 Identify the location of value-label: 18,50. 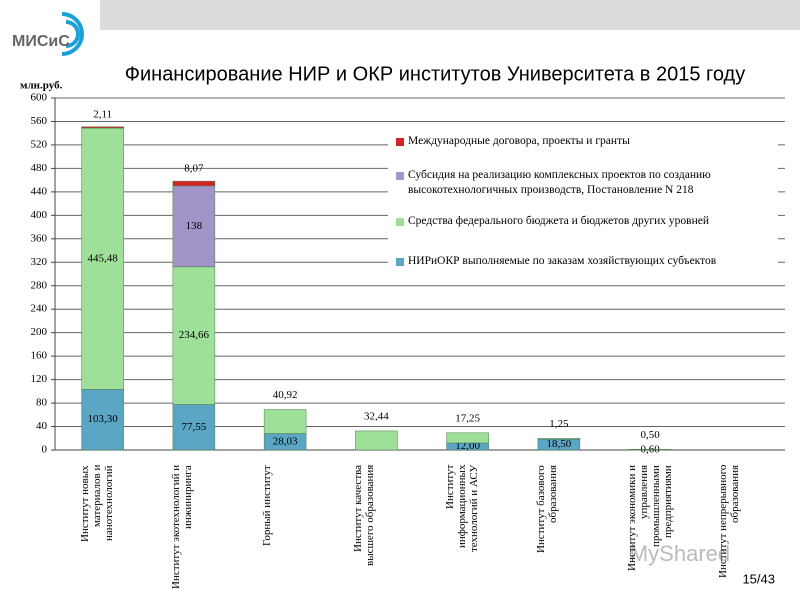
(559, 444).